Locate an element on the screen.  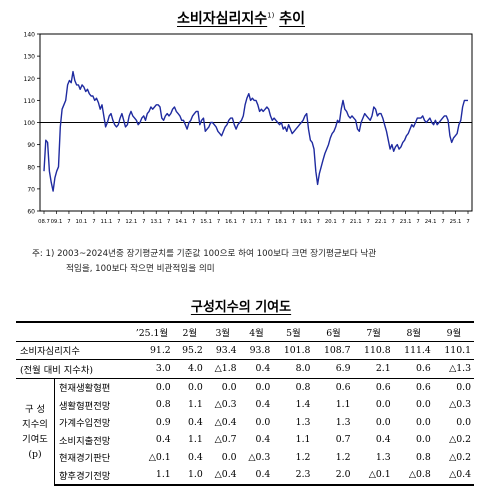
x-tick-label: 13.1 is located at coordinates (156, 222).